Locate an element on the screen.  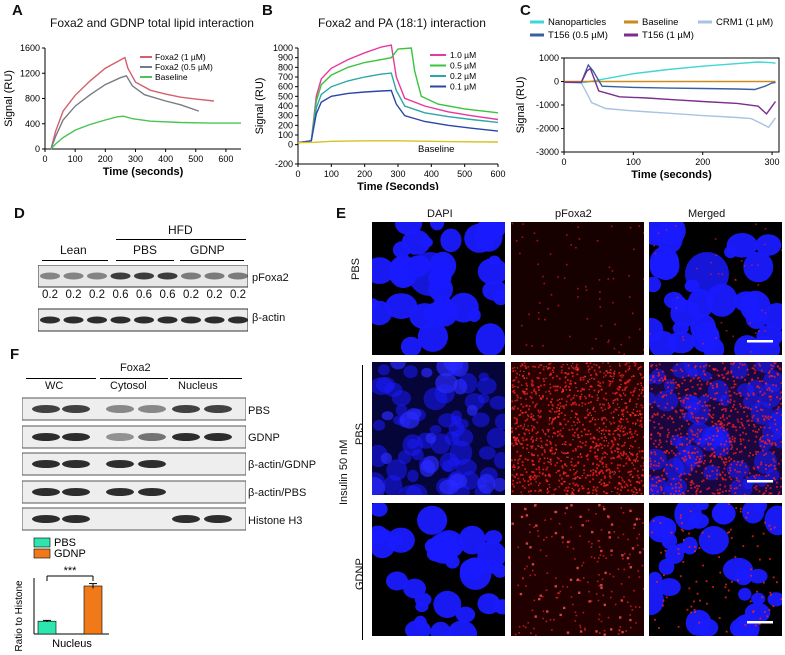
bar-pbs is located at coordinates (47, 627).